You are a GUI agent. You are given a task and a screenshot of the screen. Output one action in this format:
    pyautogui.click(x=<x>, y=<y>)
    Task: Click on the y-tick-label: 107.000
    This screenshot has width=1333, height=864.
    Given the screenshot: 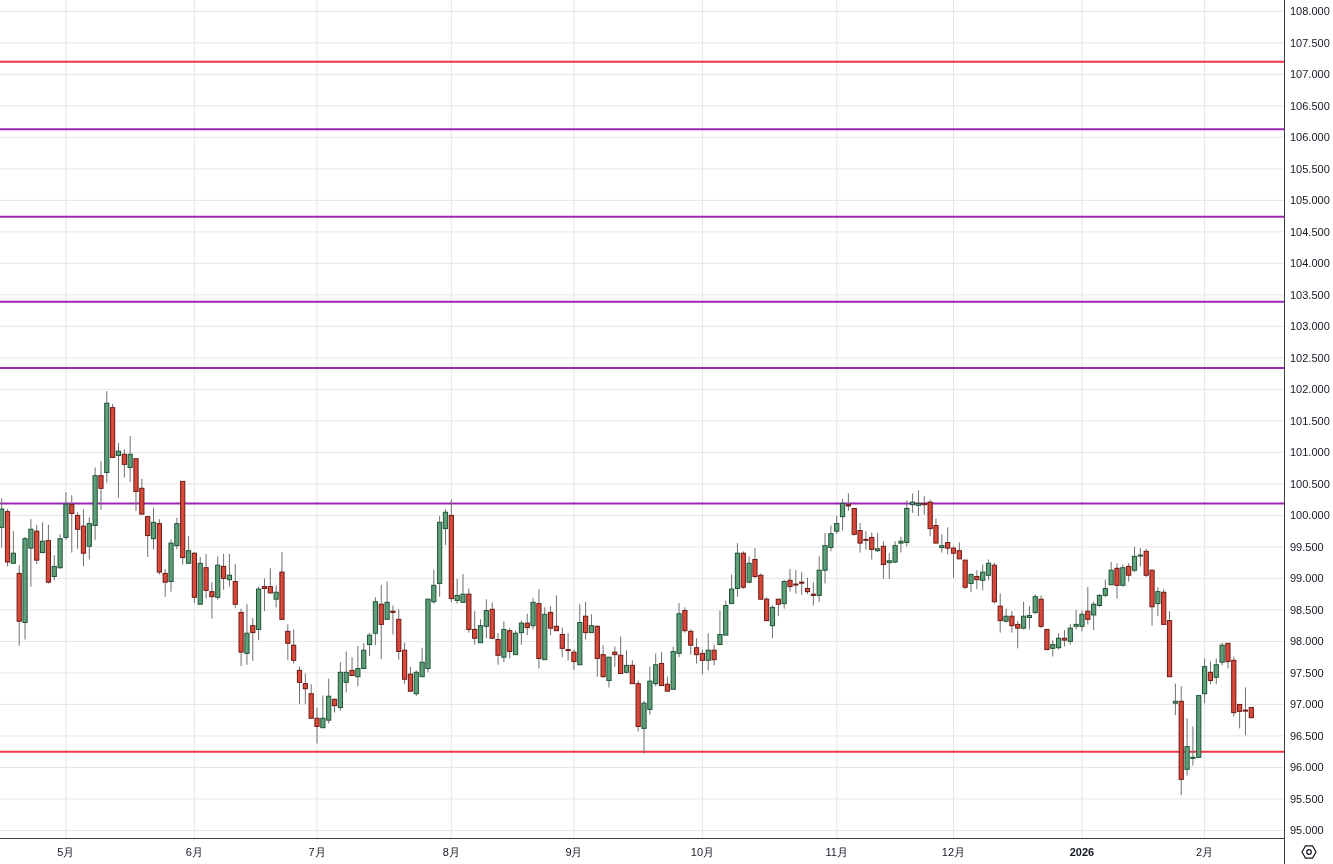 What is the action you would take?
    pyautogui.click(x=1310, y=74)
    